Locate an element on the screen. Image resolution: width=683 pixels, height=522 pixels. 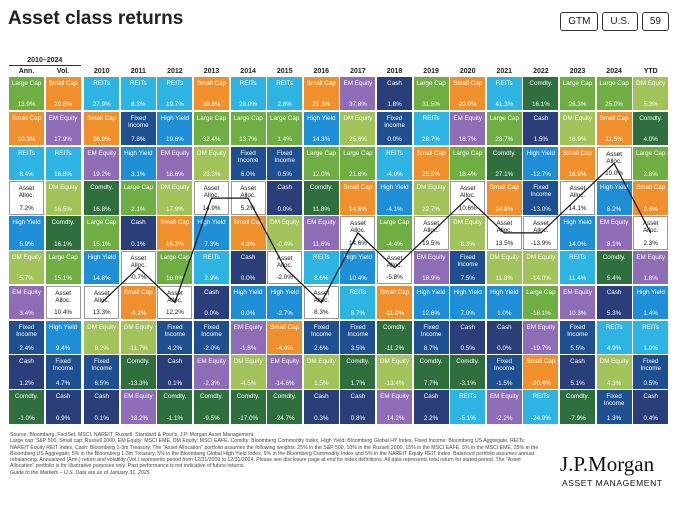
cell: REITs 27.9% is located at coordinates (102, 94).